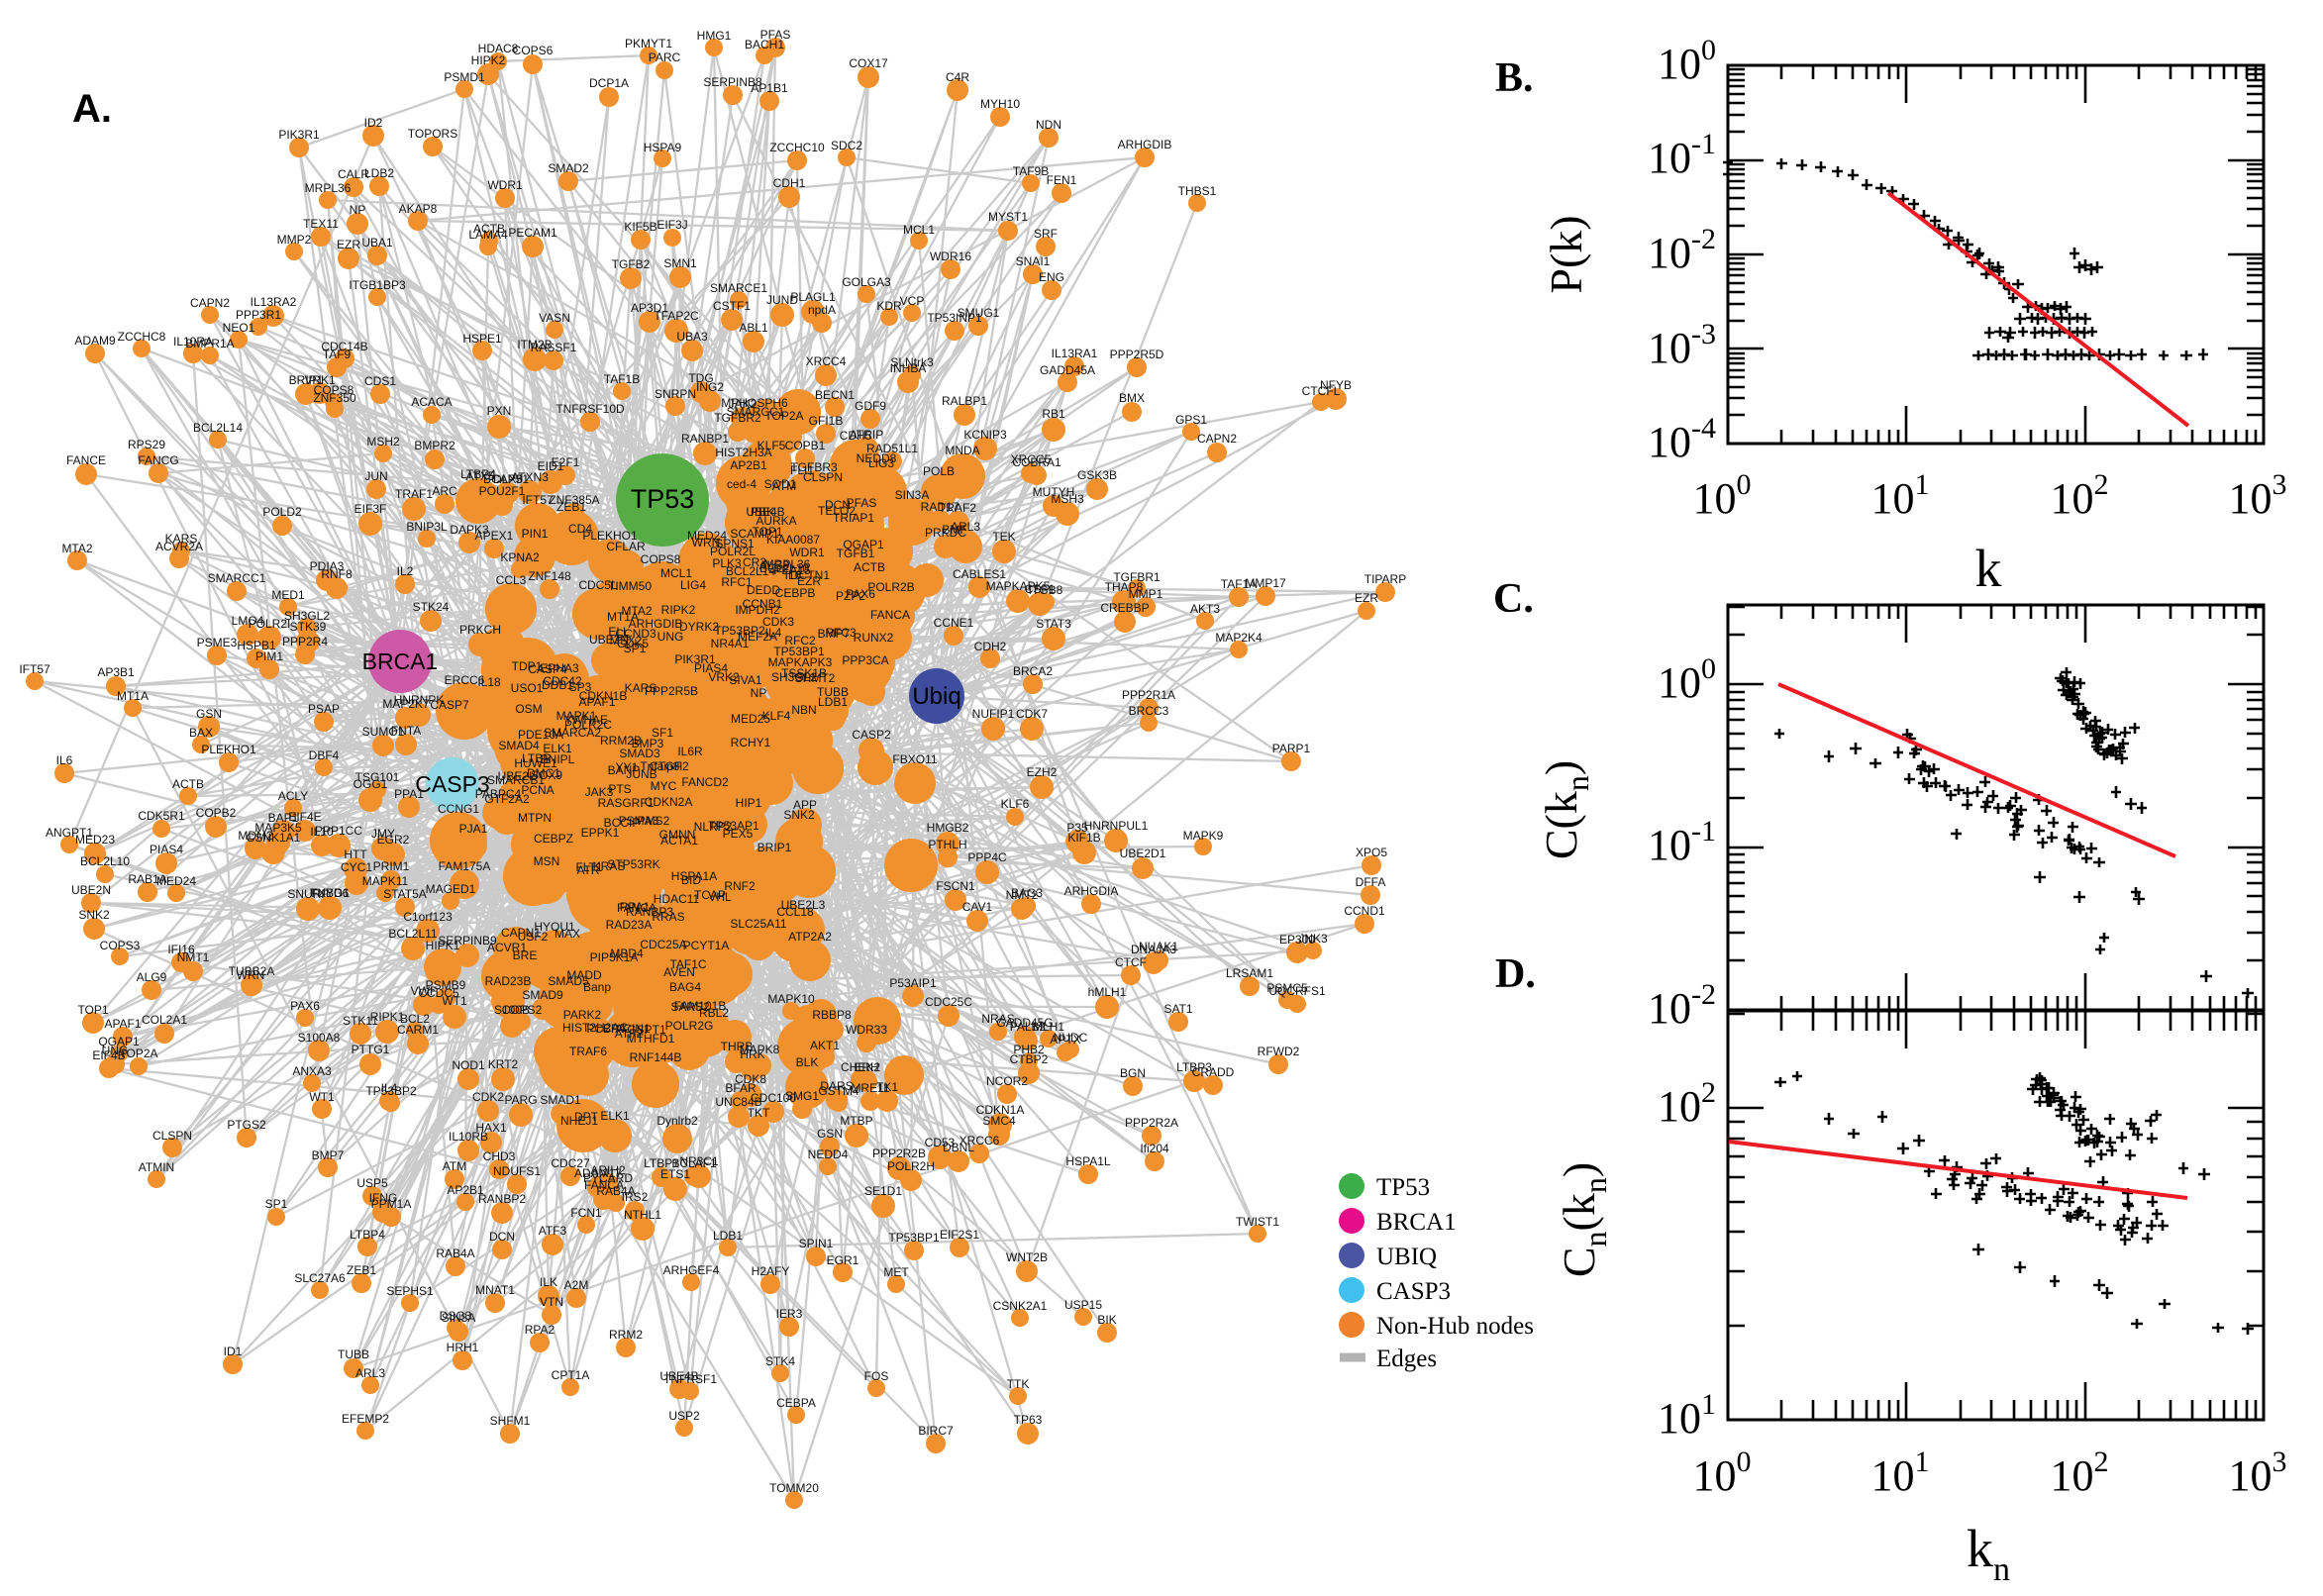  Describe the element at coordinates (763, 604) in the screenshot. I see `svg-text: CCNB1` at that location.